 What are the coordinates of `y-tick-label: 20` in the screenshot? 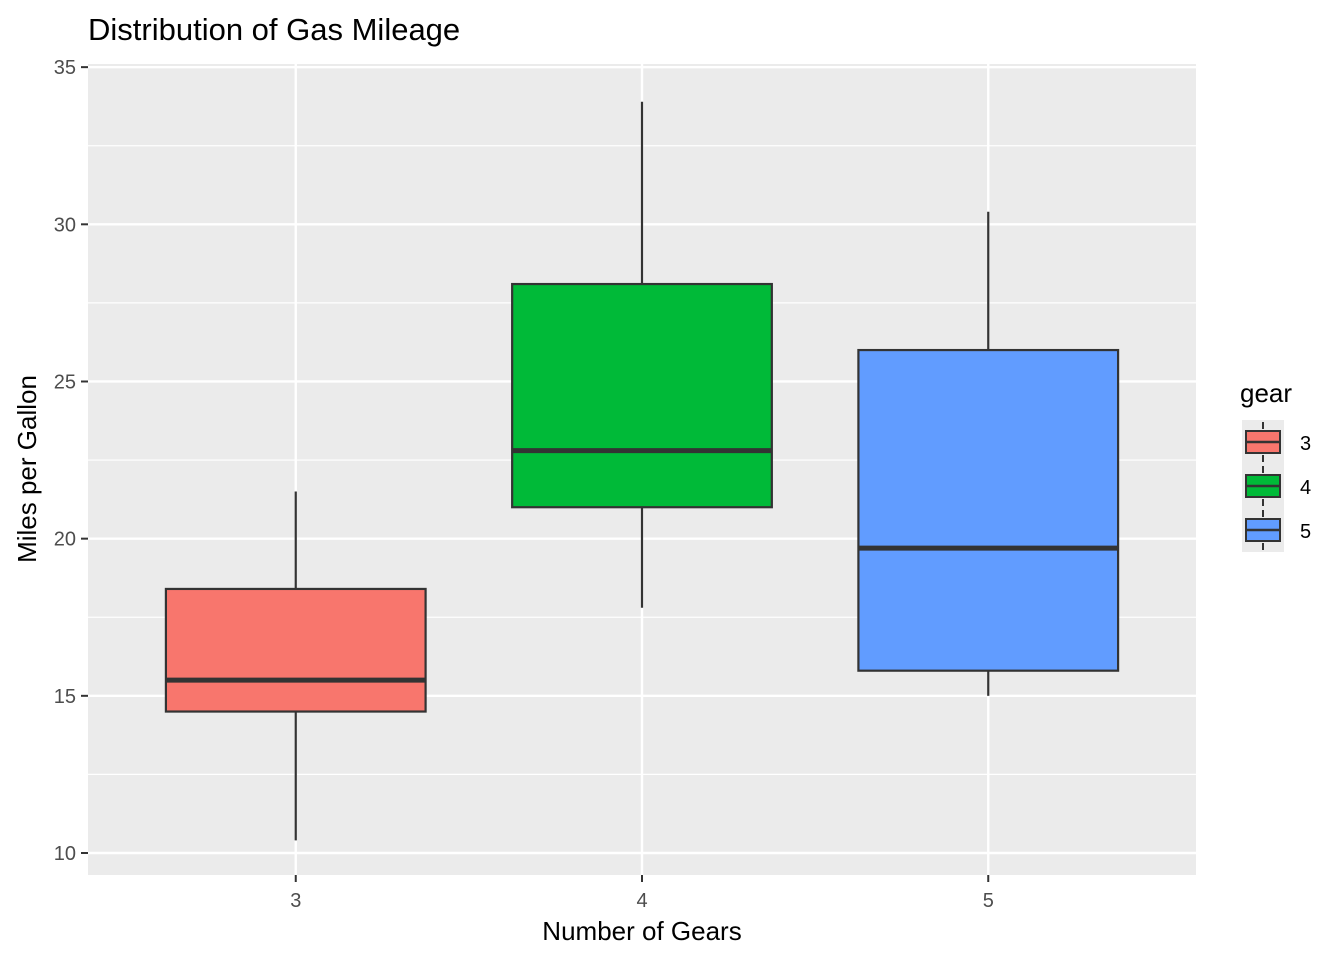 It's located at (65, 540).